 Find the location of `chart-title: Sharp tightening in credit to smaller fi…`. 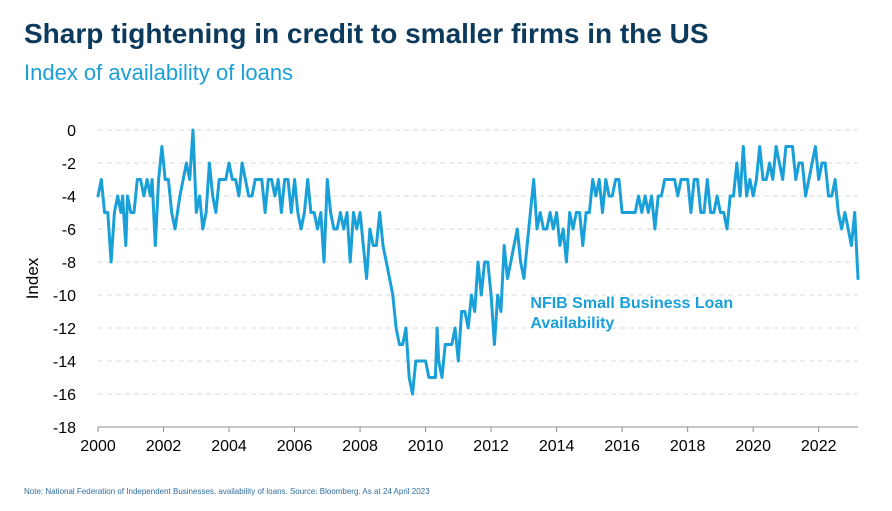

chart-title: Sharp tightening in credit to smaller fi… is located at coordinates (366, 33).